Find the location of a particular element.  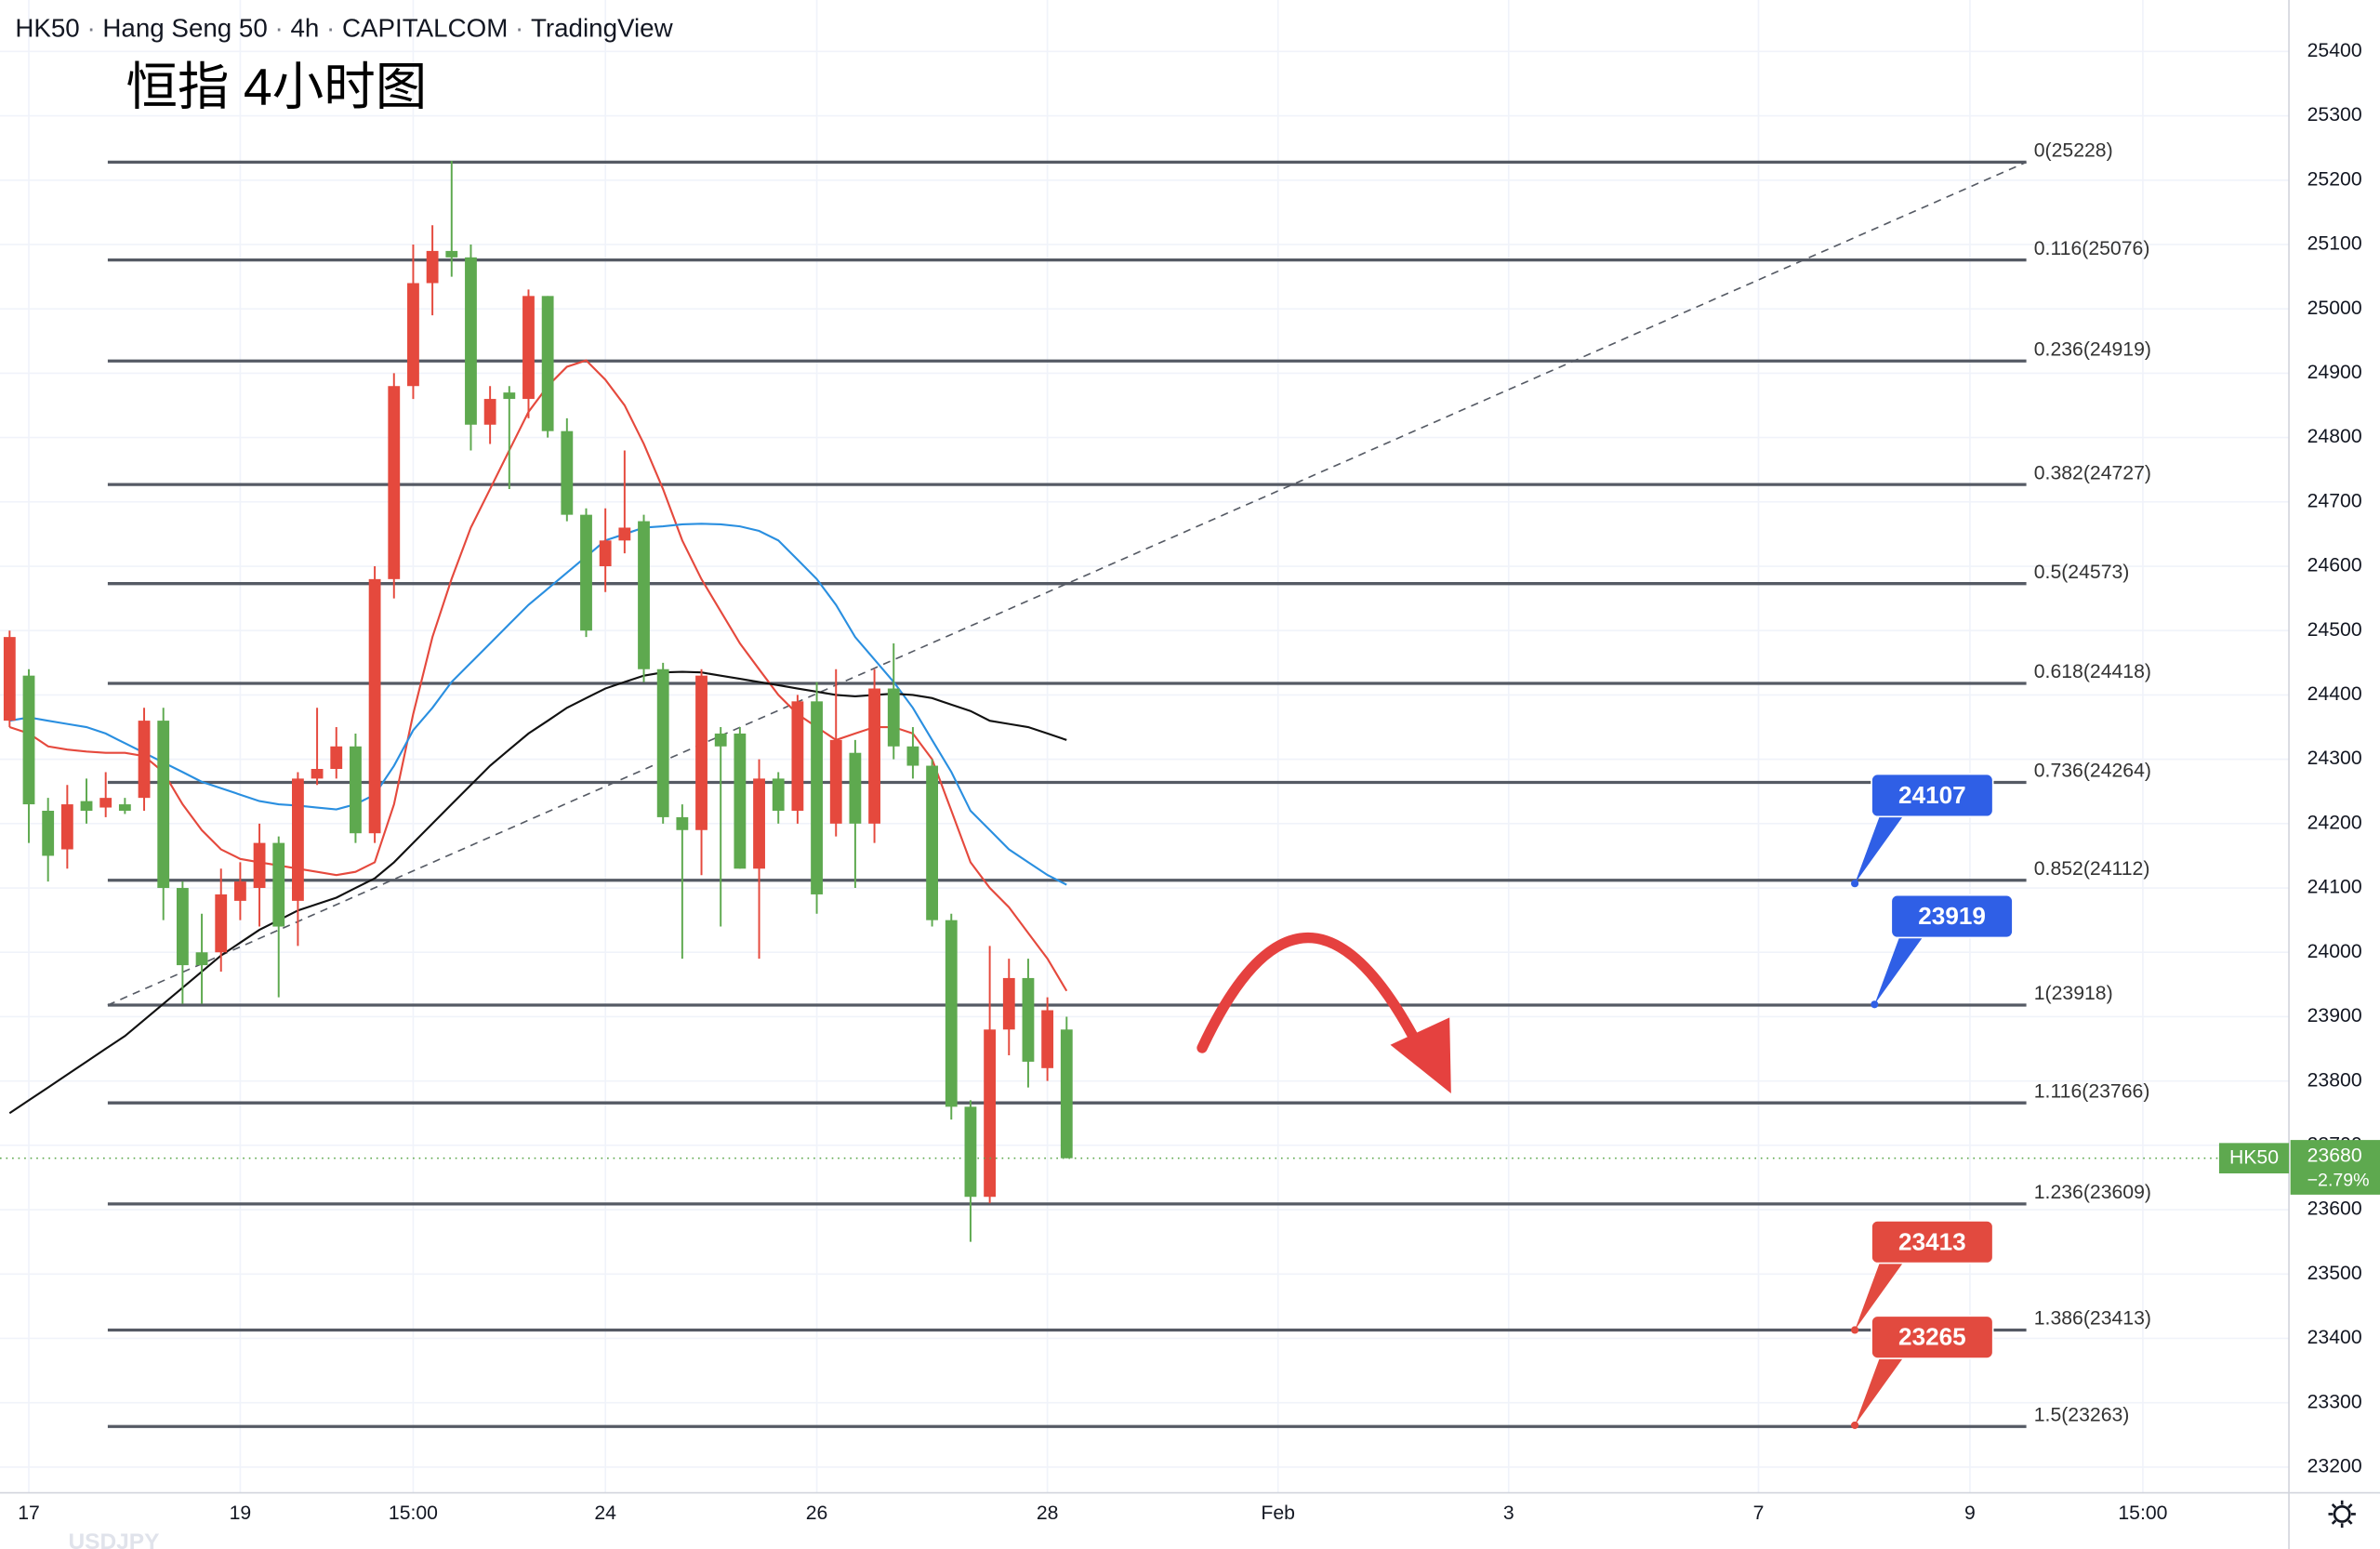

fib-label: 0.116(25076) is located at coordinates (2092, 248).